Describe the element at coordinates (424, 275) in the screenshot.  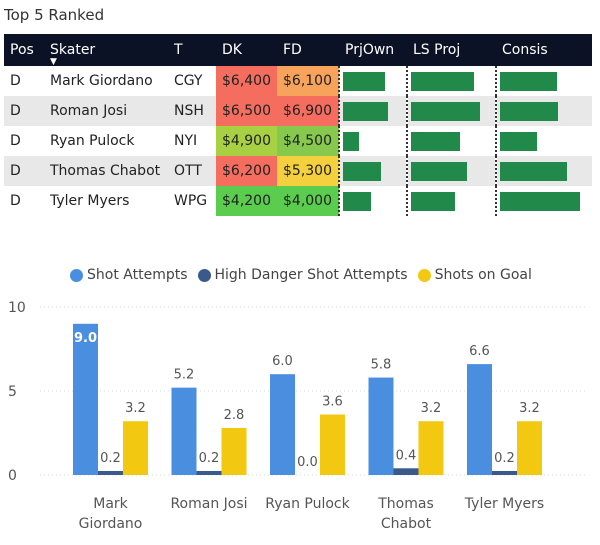
I see `legend-marker-shots-on-goal` at that location.